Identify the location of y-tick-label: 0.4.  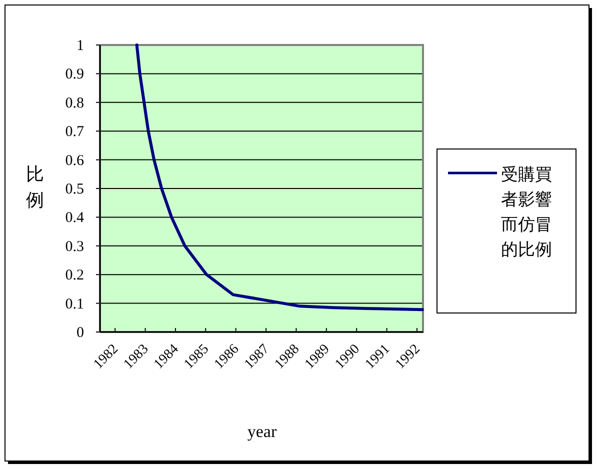
(74, 218).